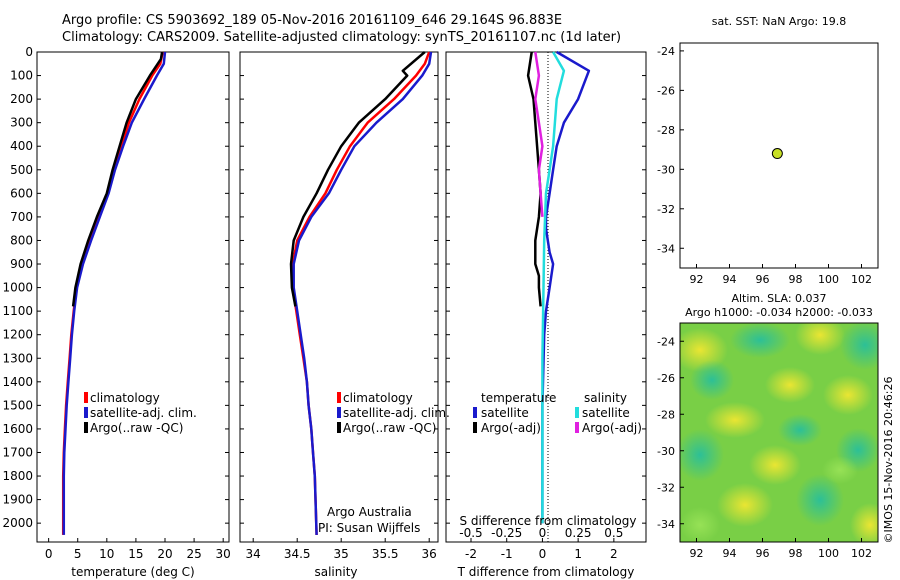  Describe the element at coordinates (539, 134) in the screenshot. I see `series-line-argo-adj-` at that location.